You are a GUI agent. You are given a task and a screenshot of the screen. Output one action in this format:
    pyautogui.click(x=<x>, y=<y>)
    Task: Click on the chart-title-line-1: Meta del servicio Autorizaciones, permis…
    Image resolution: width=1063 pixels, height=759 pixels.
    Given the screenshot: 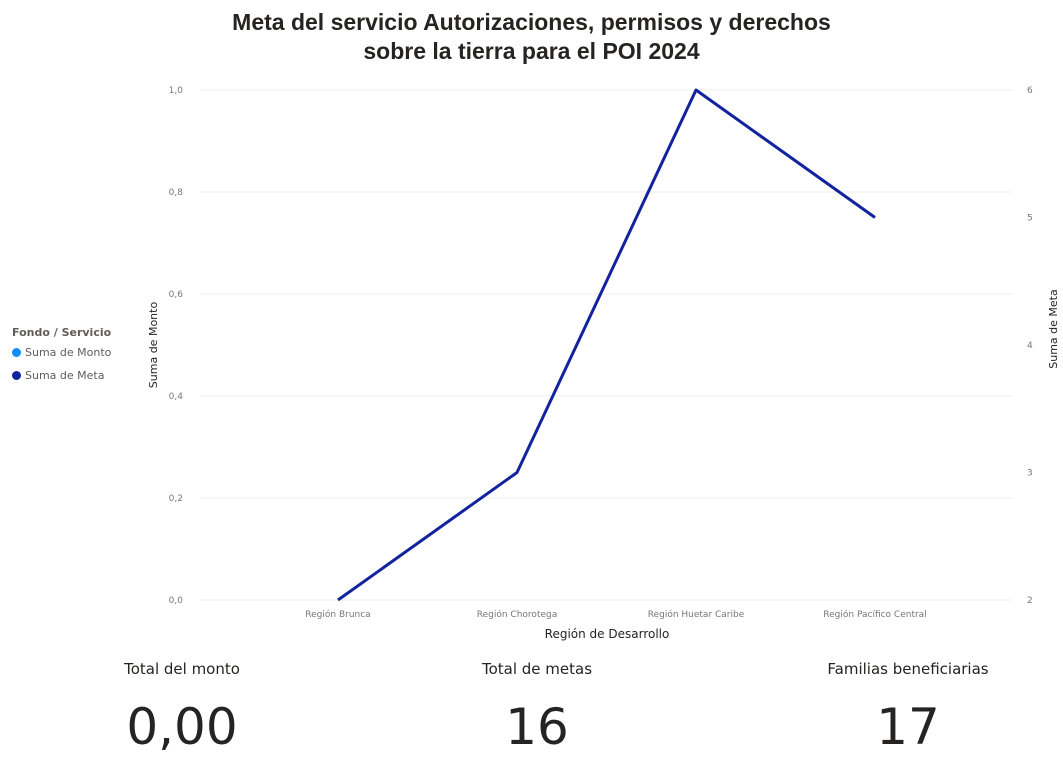 What is the action you would take?
    pyautogui.click(x=531, y=22)
    